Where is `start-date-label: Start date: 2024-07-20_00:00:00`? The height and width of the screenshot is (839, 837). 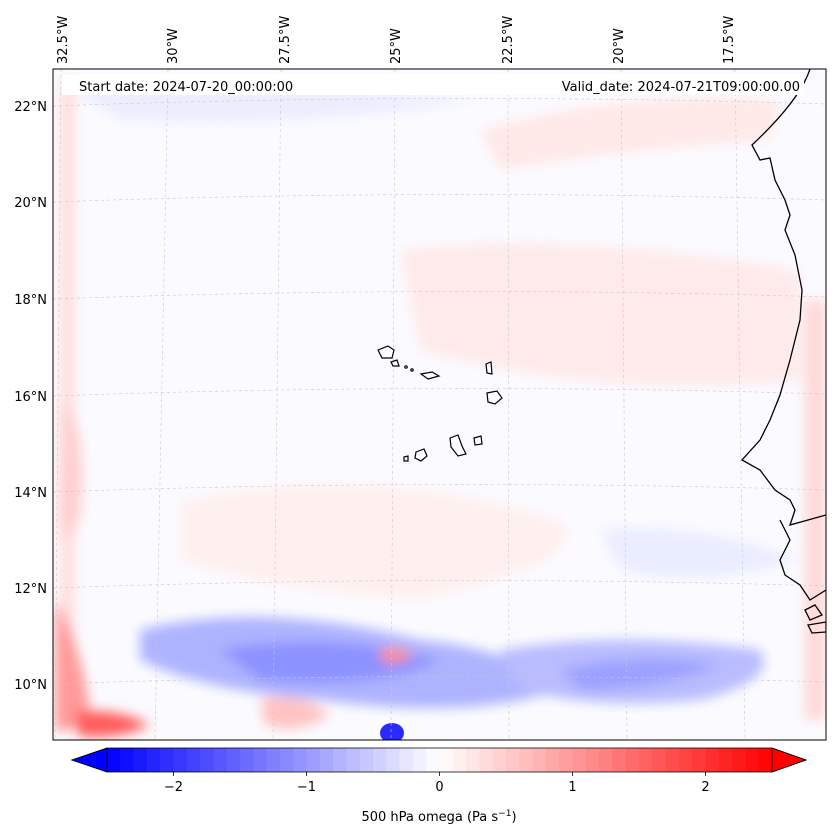 start-date-label: Start date: 2024-07-20_00:00:00 is located at coordinates (186, 87).